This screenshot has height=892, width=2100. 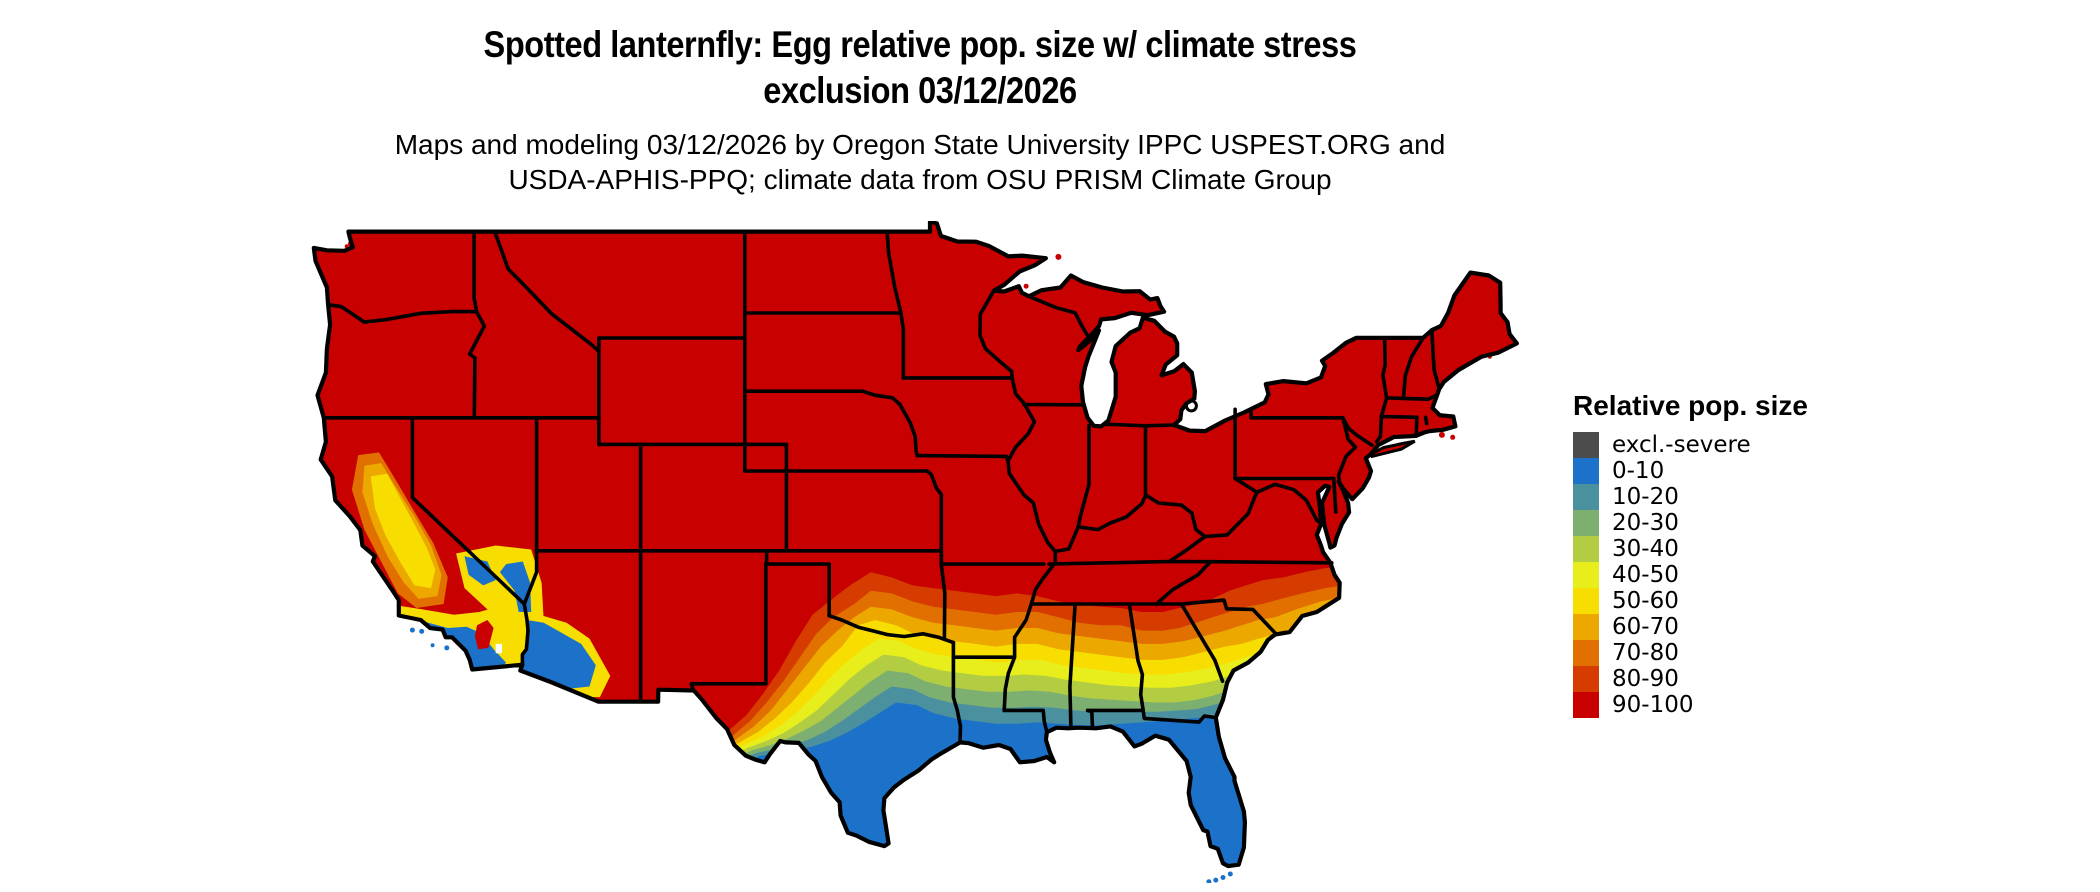 I want to click on title-line-2: exclusion 03/12/2026, so click(x=920, y=90).